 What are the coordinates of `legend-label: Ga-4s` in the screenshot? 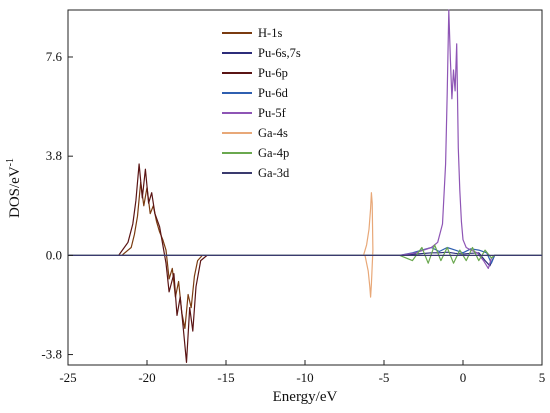 It's located at (273, 133).